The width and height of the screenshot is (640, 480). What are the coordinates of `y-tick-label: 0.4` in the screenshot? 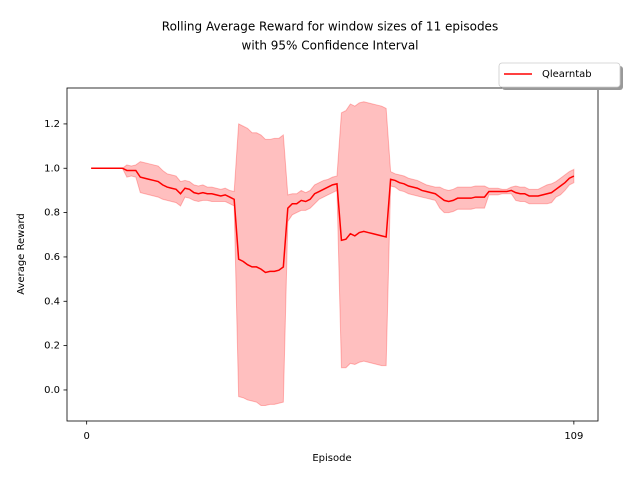 It's located at (52, 301).